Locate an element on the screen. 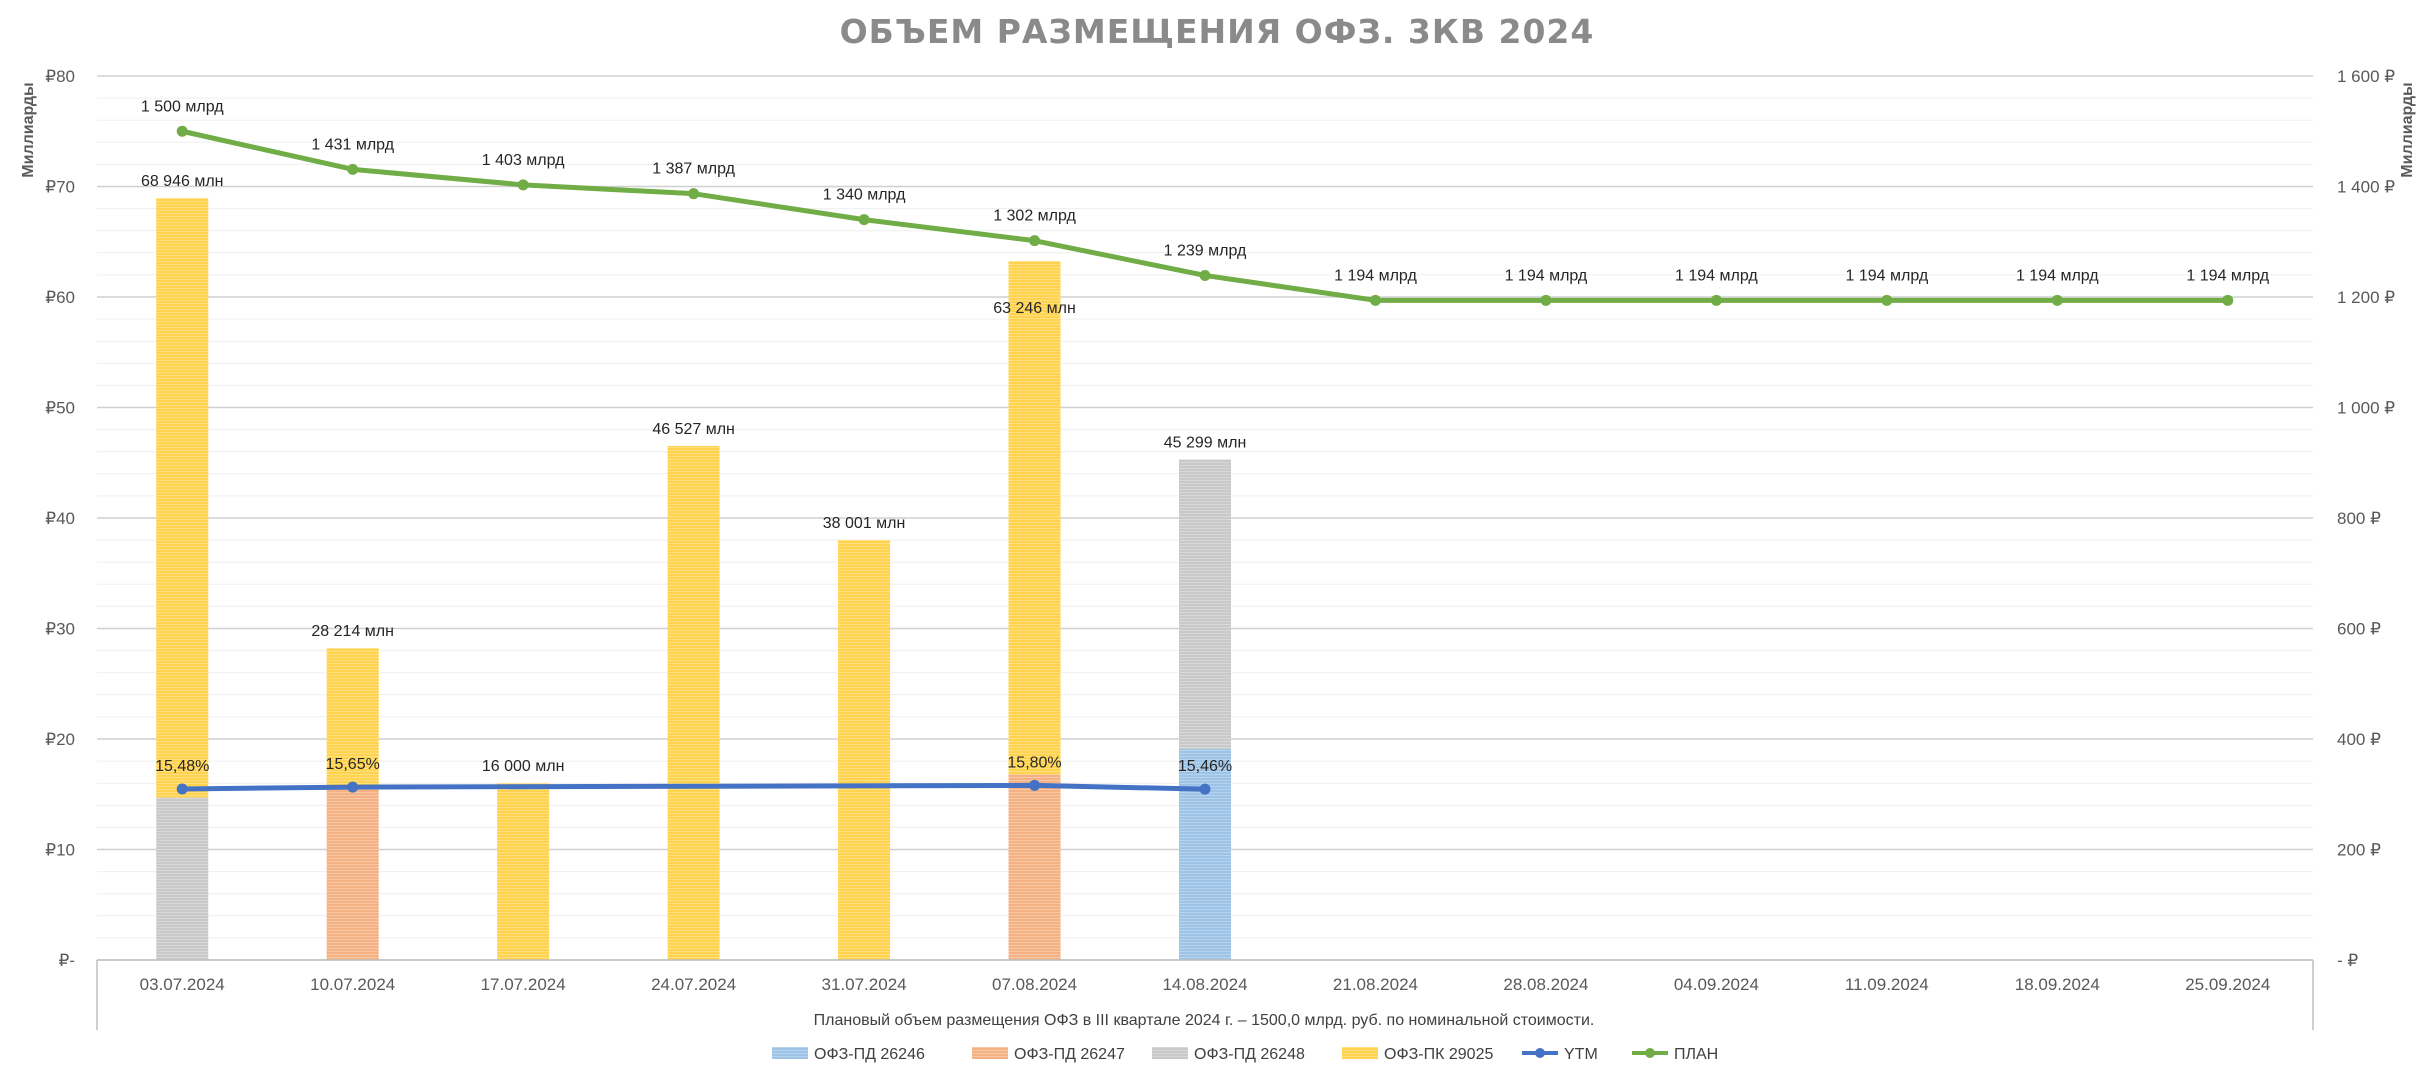  bar-total-label: 68 946 млн is located at coordinates (182, 181).